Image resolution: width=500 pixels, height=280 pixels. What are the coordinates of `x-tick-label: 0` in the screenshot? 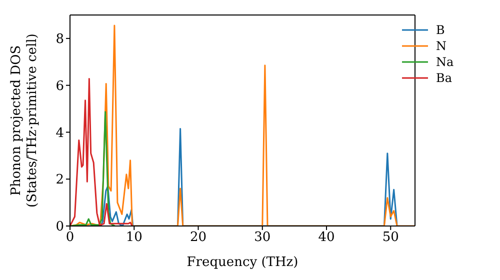 It's located at (70, 238).